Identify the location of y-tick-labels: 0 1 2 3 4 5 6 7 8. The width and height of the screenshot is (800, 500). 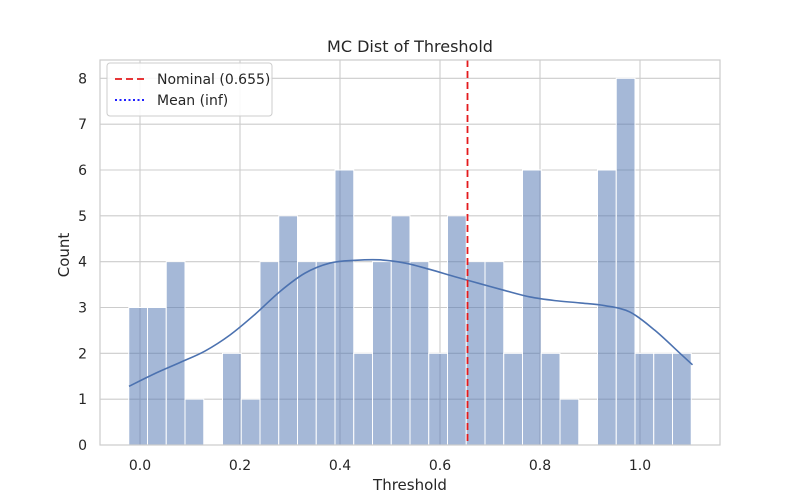
(82, 262).